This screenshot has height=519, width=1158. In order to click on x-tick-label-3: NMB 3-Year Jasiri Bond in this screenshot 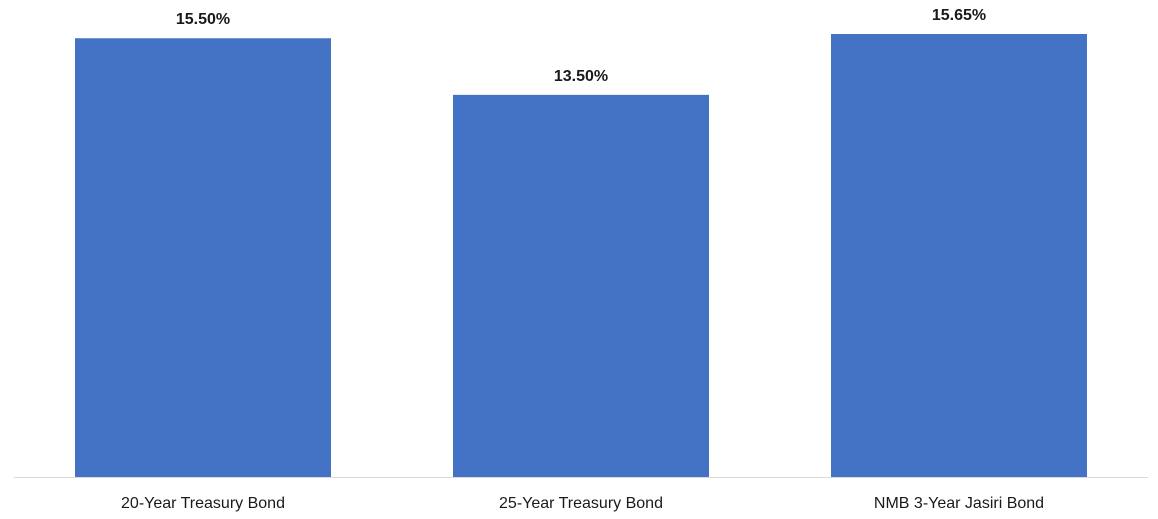, I will do `click(959, 503)`.